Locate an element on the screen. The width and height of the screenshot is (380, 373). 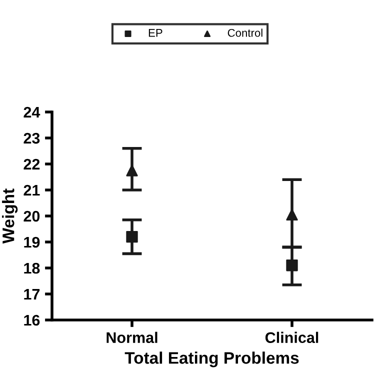
y-tick-label: 20 is located at coordinates (32, 216).